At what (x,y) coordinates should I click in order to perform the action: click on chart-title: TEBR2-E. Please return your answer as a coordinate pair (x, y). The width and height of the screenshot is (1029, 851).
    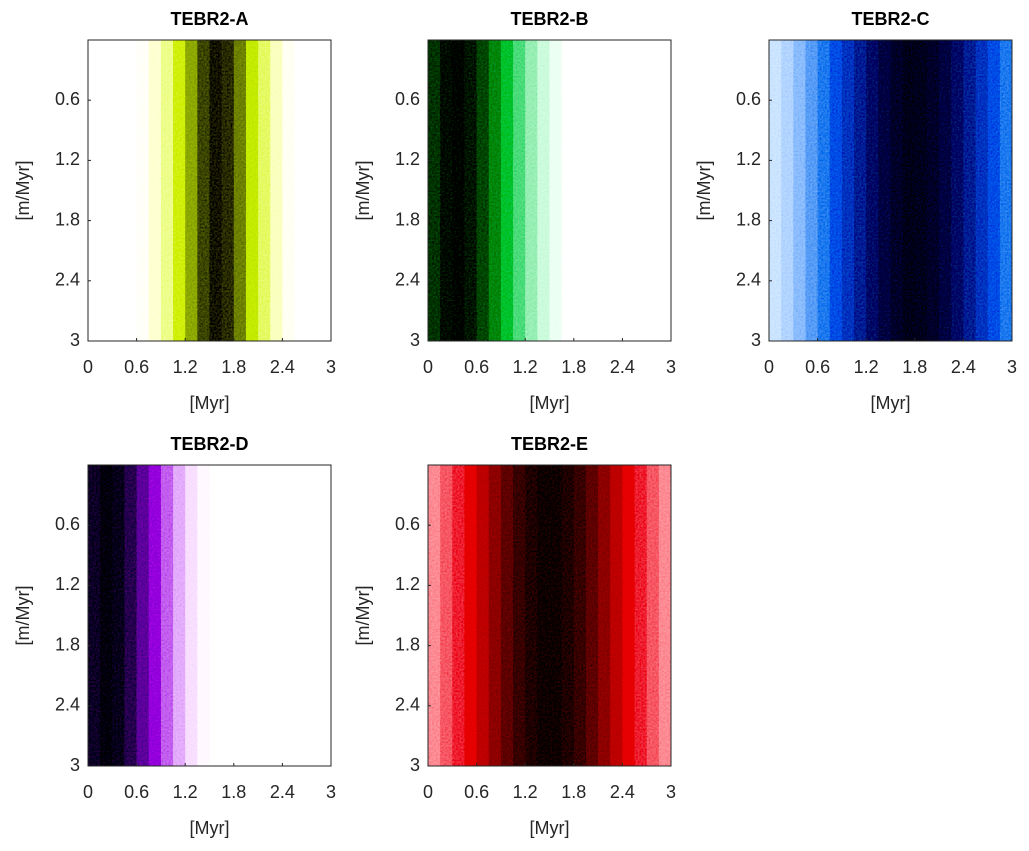
    Looking at the image, I should click on (549, 444).